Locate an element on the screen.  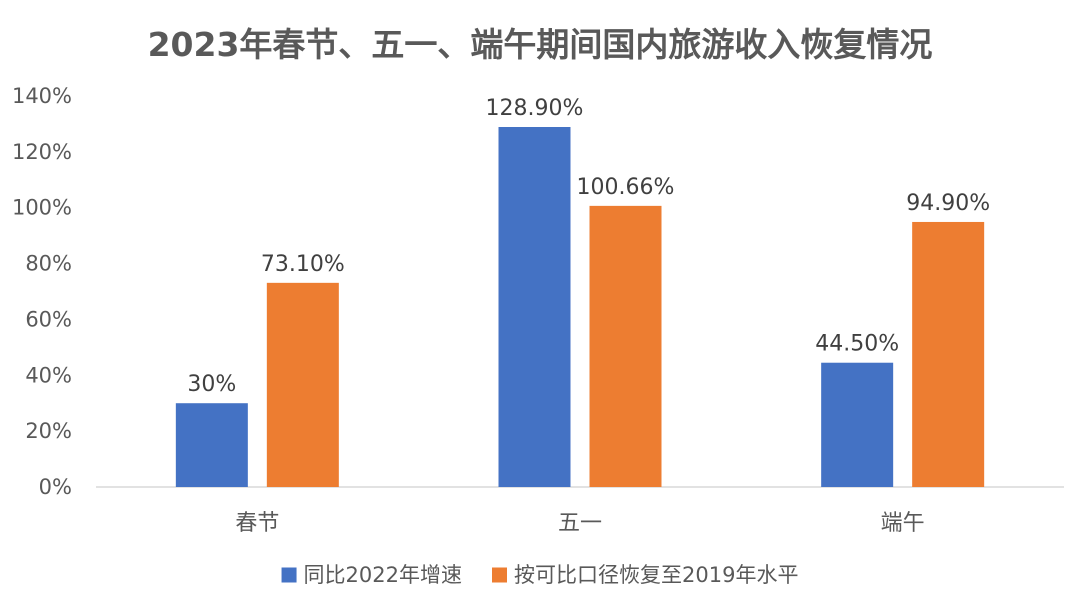
y-tick-label: 40% is located at coordinates (48, 375).